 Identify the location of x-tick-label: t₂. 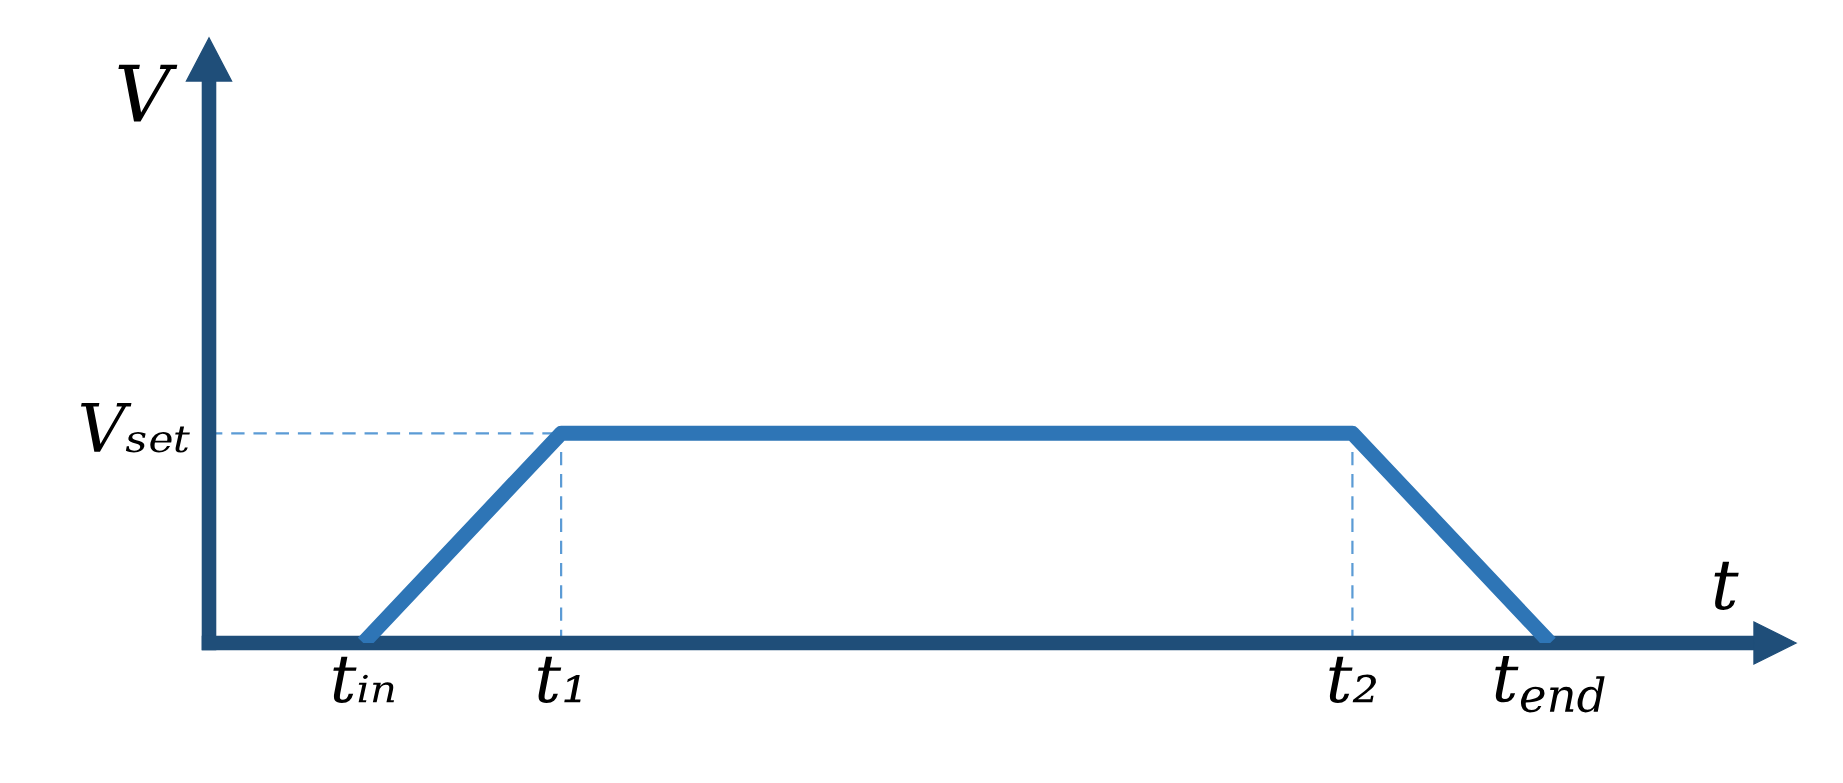
(1353, 679).